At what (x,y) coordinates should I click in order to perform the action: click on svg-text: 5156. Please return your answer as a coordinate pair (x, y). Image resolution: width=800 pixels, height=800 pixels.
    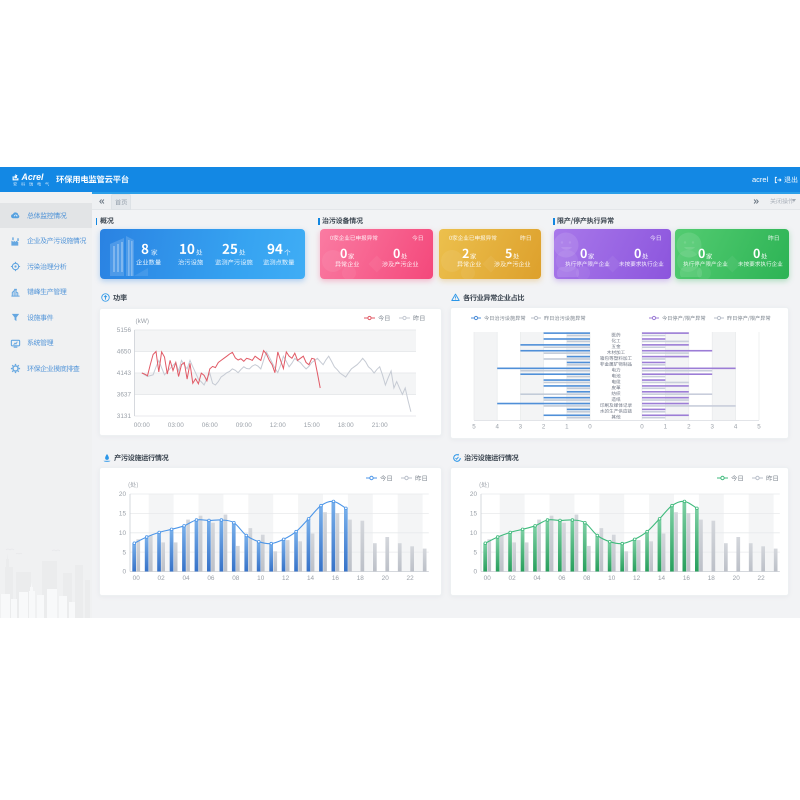
    Looking at the image, I should click on (124, 330).